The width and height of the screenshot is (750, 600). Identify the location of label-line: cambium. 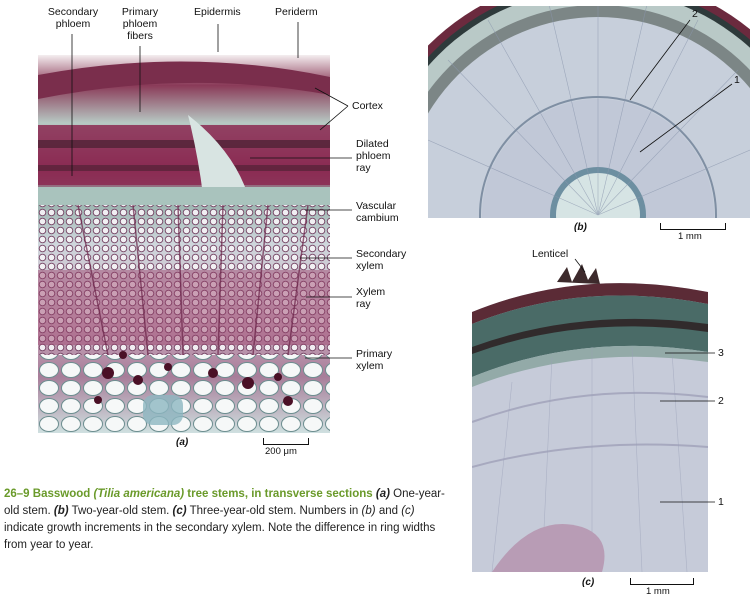
(377, 218).